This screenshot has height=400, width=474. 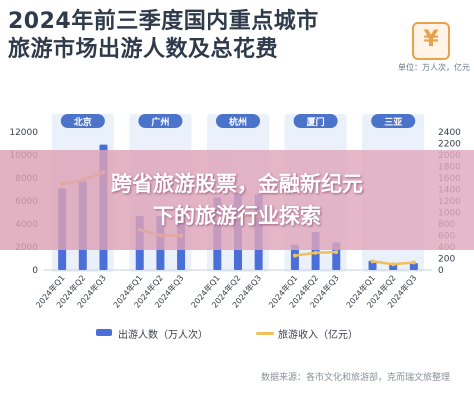 What do you see at coordinates (35, 271) in the screenshot?
I see `y-left-tick-label: 0` at bounding box center [35, 271].